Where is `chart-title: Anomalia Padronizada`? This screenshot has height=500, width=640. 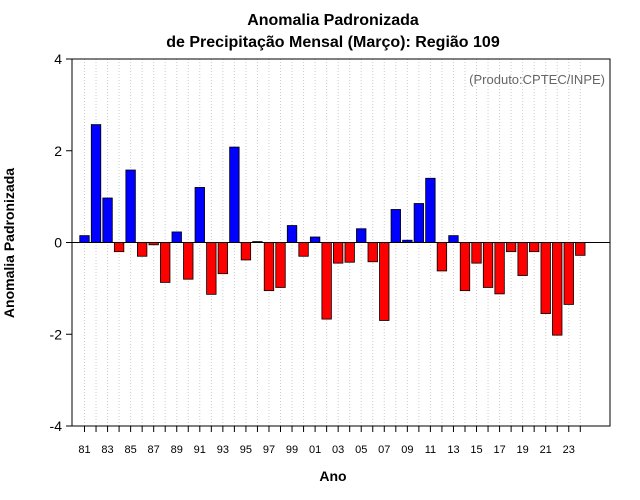
chart-title: Anomalia Padronizada is located at coordinates (333, 20).